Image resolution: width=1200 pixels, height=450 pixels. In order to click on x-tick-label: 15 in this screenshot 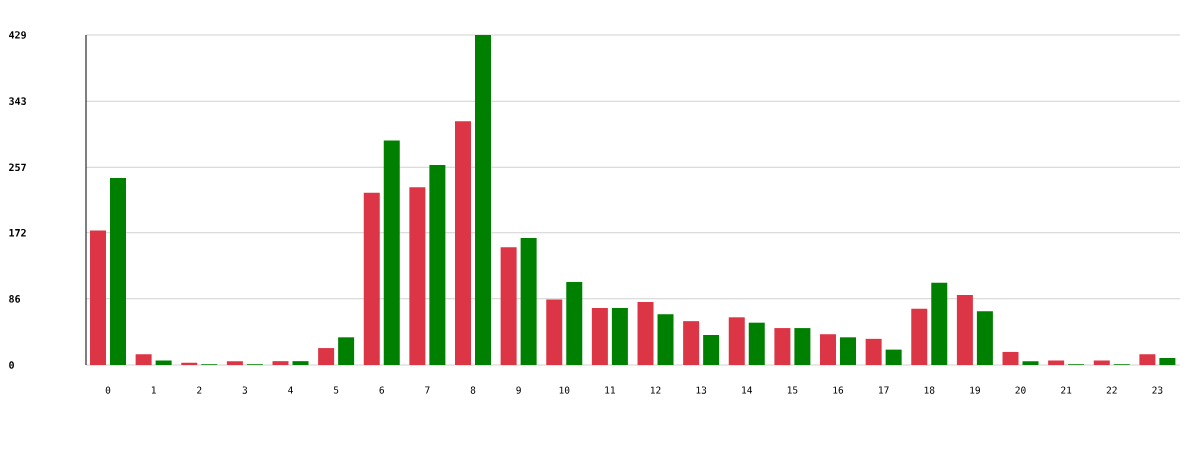, I will do `click(792, 390)`.